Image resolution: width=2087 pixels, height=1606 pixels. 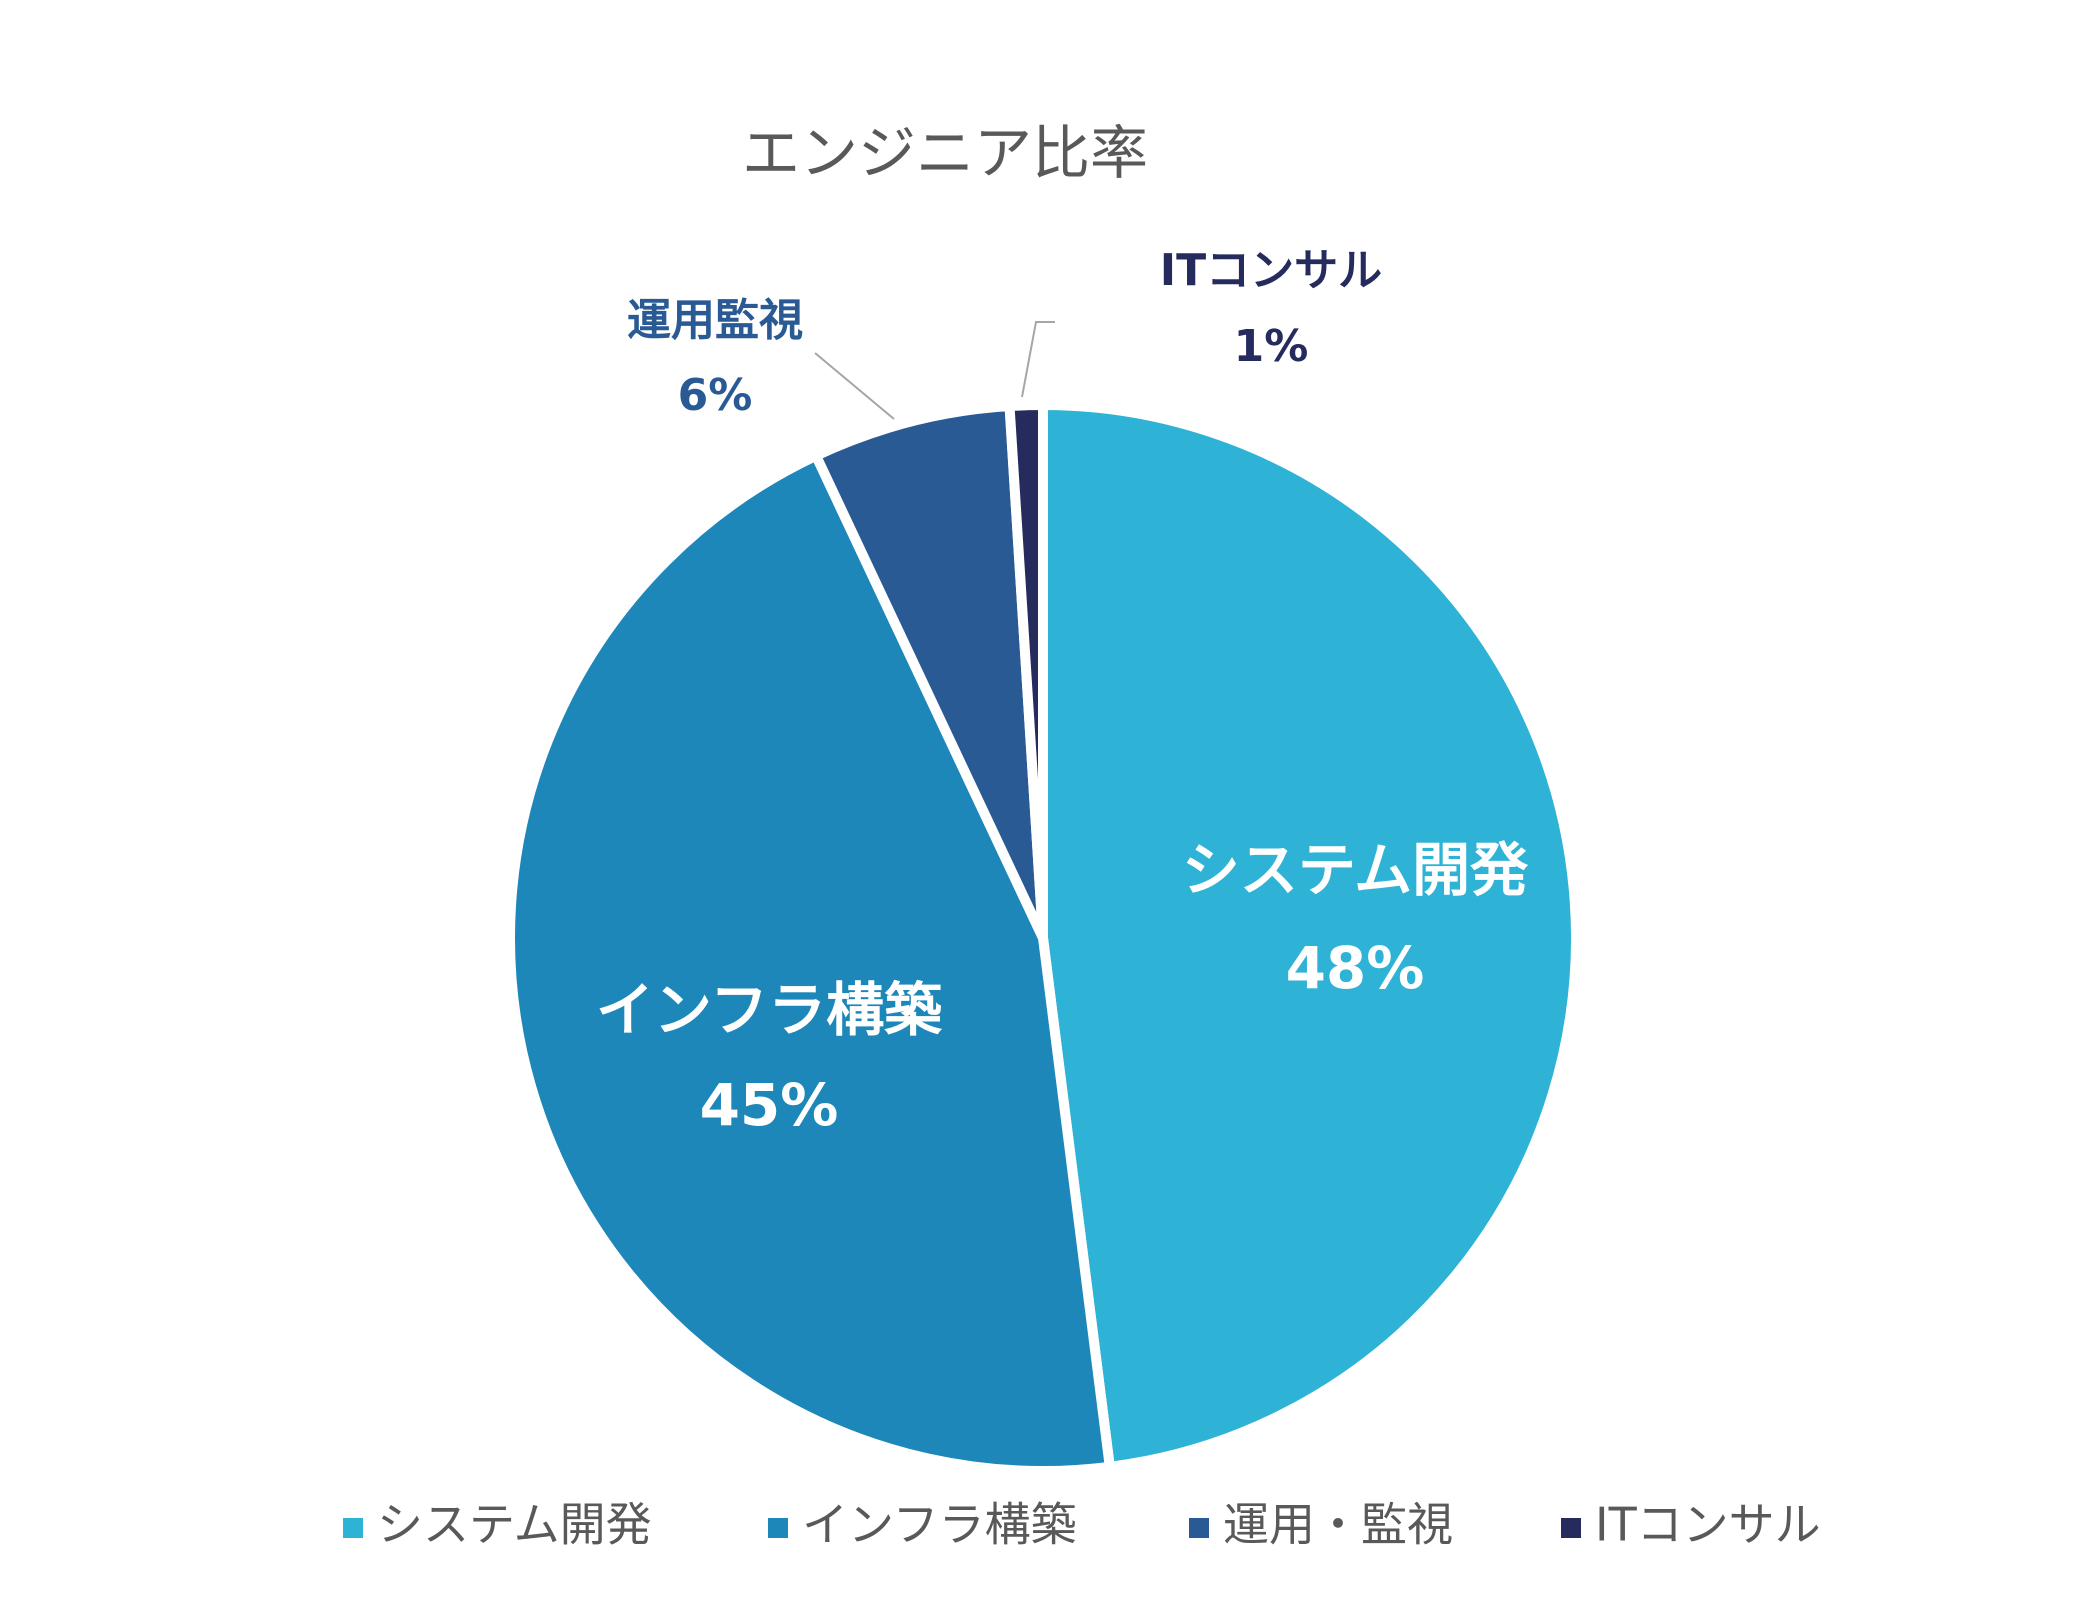 What do you see at coordinates (939, 1525) in the screenshot?
I see `legend-label: インフラ構築` at bounding box center [939, 1525].